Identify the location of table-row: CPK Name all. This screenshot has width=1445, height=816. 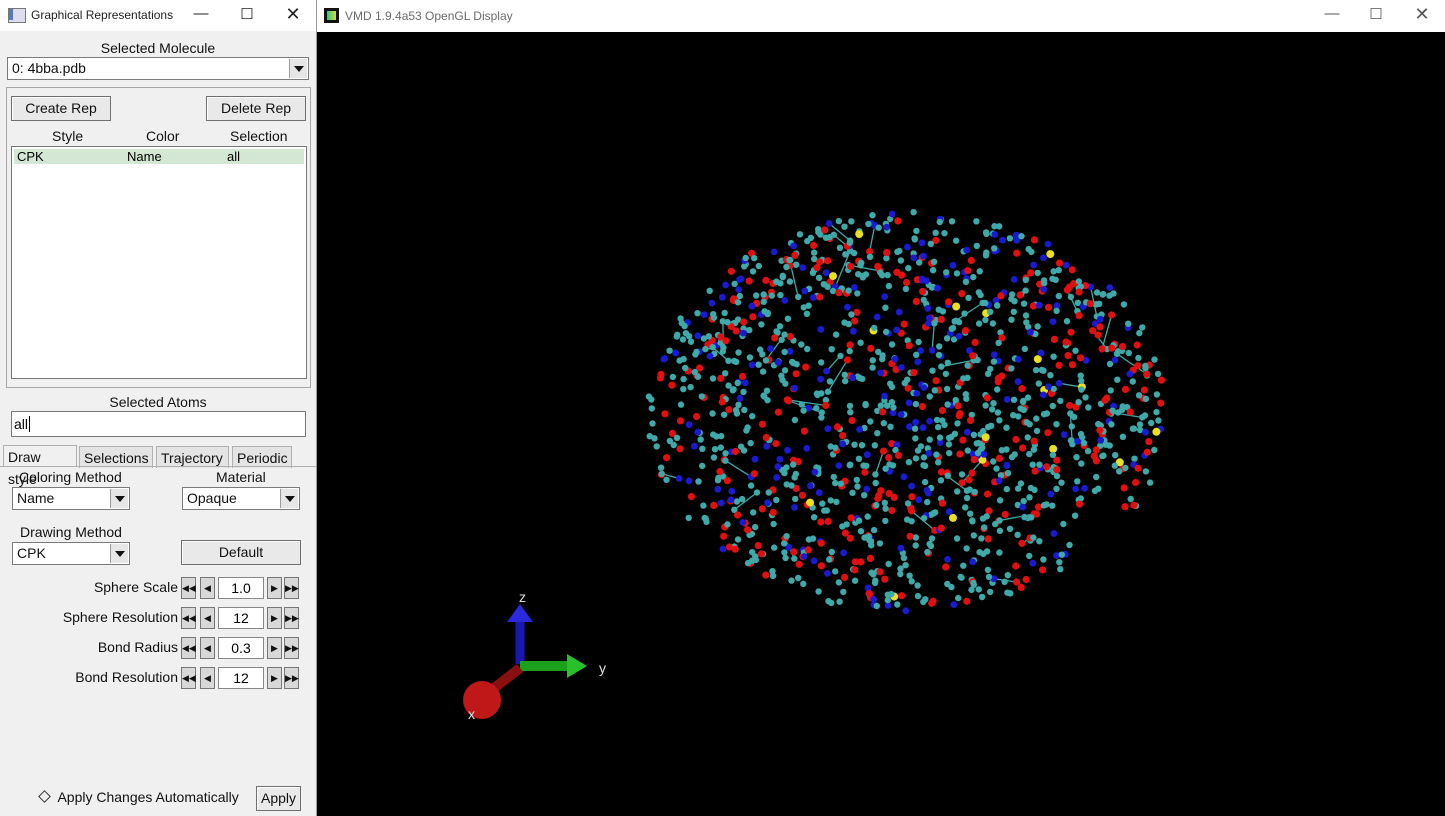
(159, 156).